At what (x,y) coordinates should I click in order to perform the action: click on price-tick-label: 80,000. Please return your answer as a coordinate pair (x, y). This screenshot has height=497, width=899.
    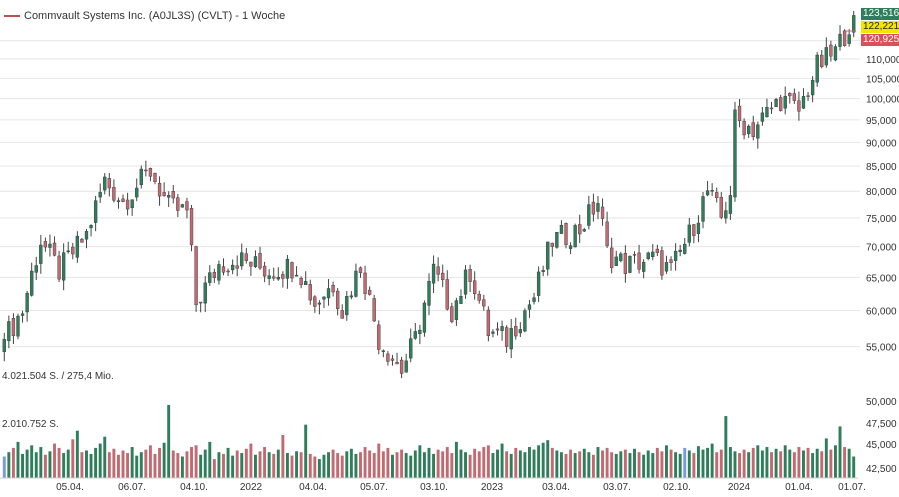
    Looking at the image, I should click on (881, 192).